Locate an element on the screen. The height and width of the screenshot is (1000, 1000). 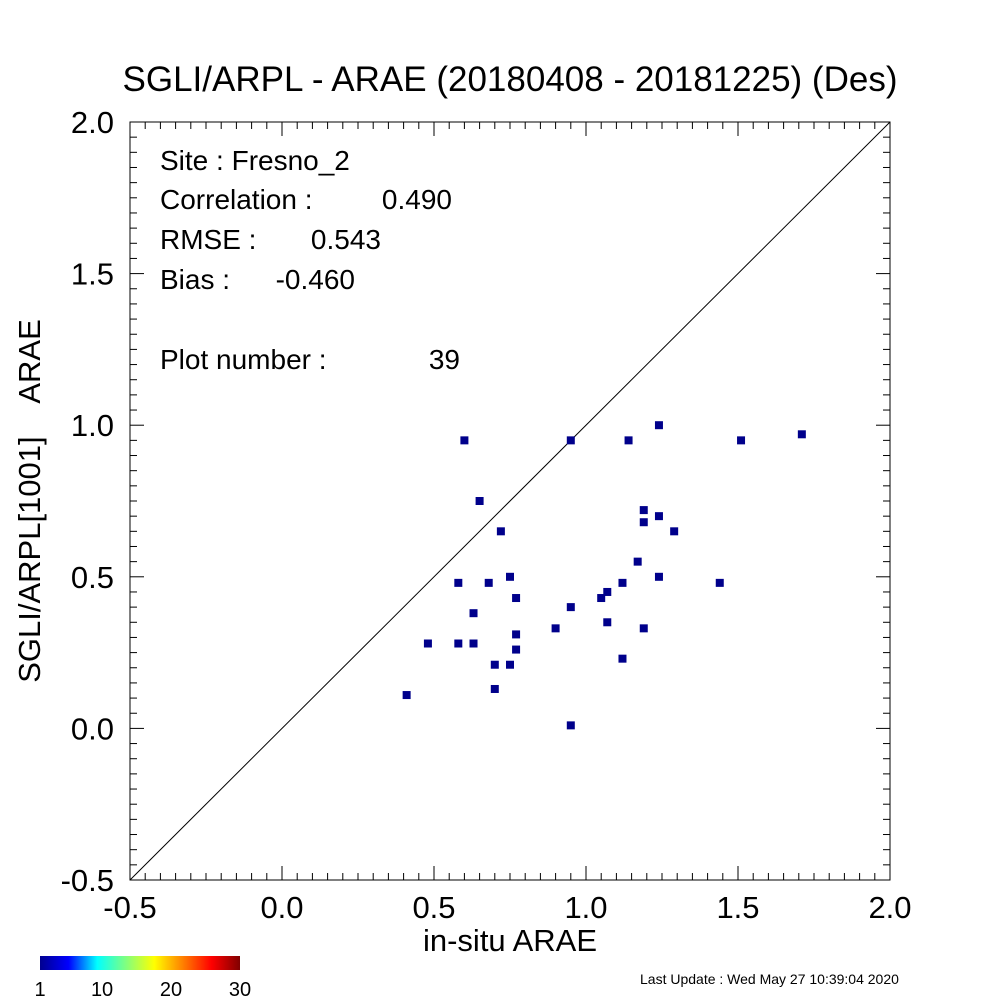
site-text: Site : Fresno_2 is located at coordinates (255, 160).